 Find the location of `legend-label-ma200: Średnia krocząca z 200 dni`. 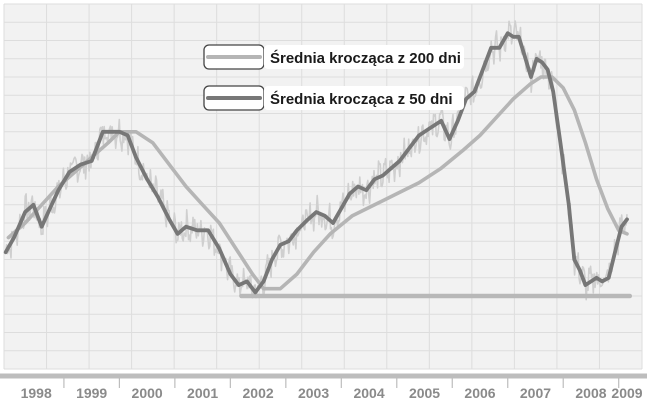

legend-label-ma200: Średnia krocząca z 200 dni is located at coordinates (365, 58).